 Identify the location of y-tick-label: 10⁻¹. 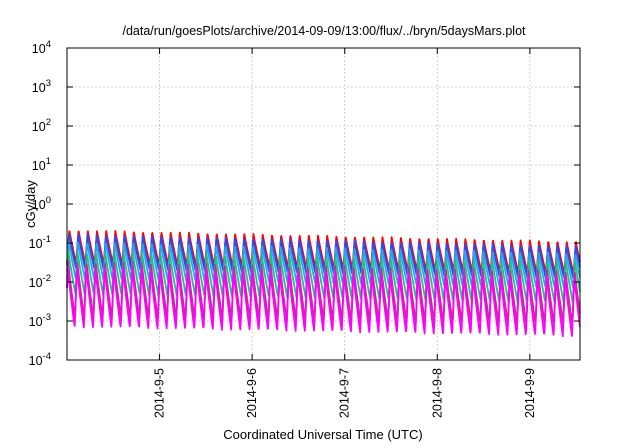
(40, 242).